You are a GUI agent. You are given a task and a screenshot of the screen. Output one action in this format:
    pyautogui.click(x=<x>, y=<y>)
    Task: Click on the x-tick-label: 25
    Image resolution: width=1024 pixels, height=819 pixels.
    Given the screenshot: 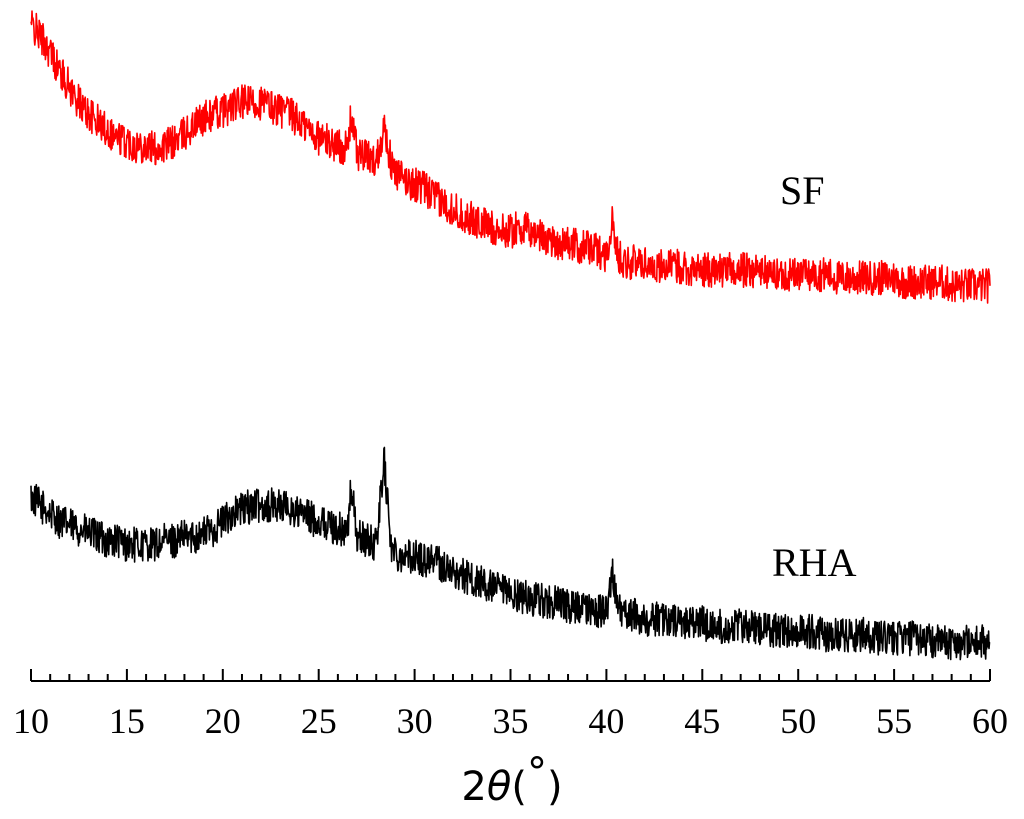 What is the action you would take?
    pyautogui.click(x=319, y=721)
    